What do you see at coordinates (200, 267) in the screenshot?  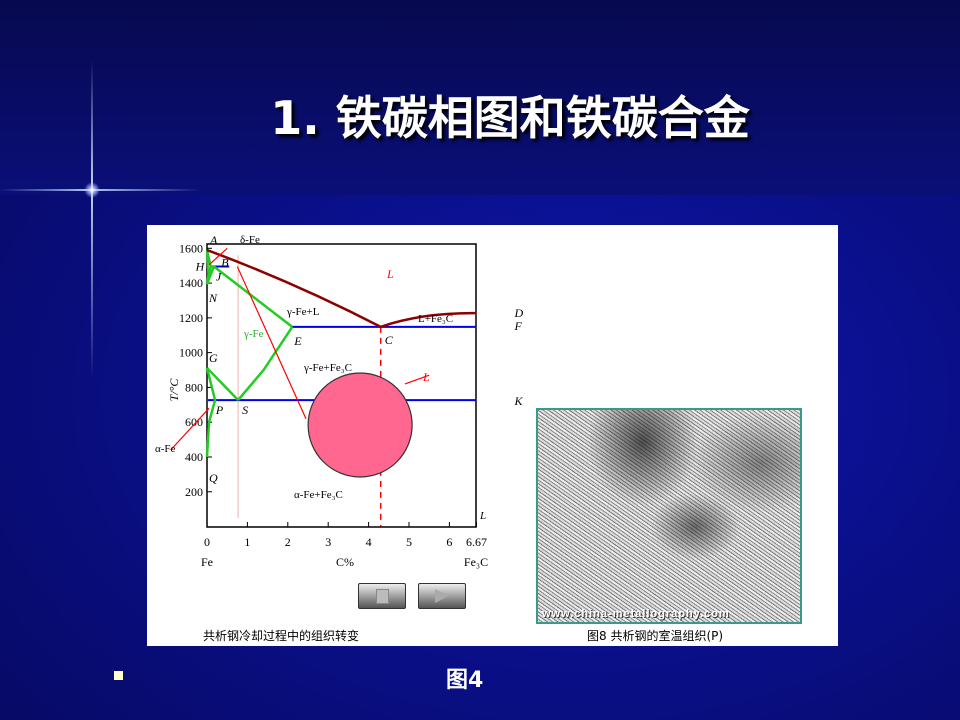 I see `point-label-H: H` at bounding box center [200, 267].